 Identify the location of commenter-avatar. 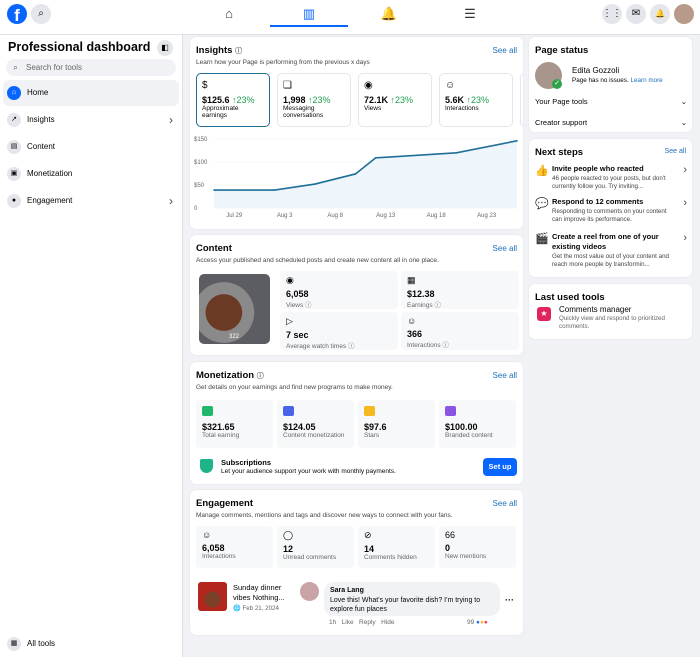
(309, 591).